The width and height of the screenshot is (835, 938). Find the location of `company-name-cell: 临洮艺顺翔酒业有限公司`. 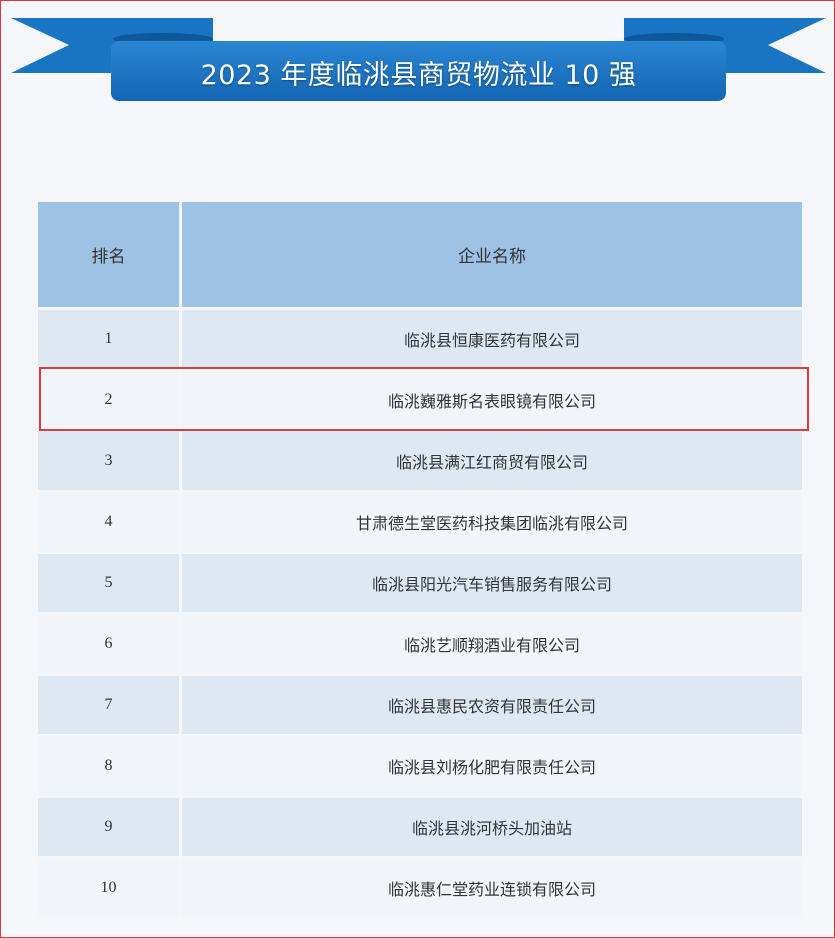

company-name-cell: 临洮艺顺翔酒业有限公司 is located at coordinates (492, 644).